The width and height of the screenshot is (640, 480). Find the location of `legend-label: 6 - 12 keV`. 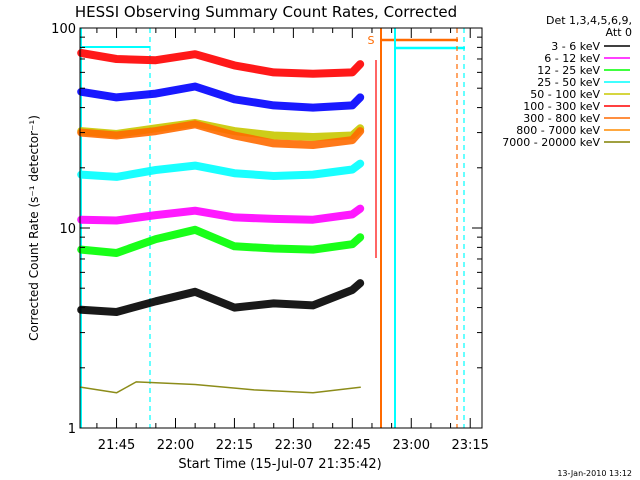

legend-label: 6 - 12 keV is located at coordinates (572, 58).